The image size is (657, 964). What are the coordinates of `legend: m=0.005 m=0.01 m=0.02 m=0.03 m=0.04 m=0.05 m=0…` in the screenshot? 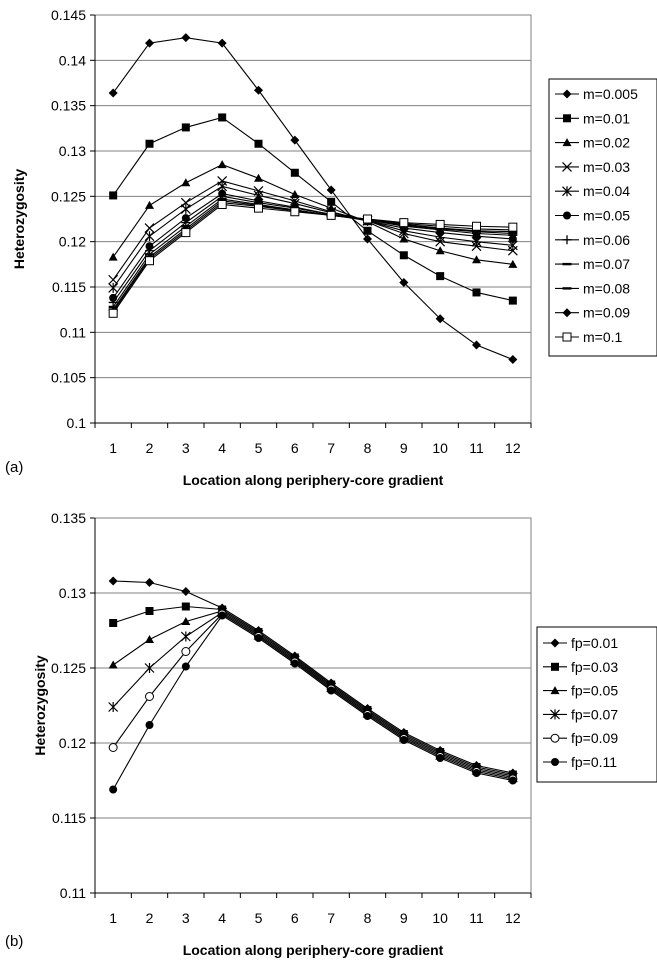 It's located at (602, 217).